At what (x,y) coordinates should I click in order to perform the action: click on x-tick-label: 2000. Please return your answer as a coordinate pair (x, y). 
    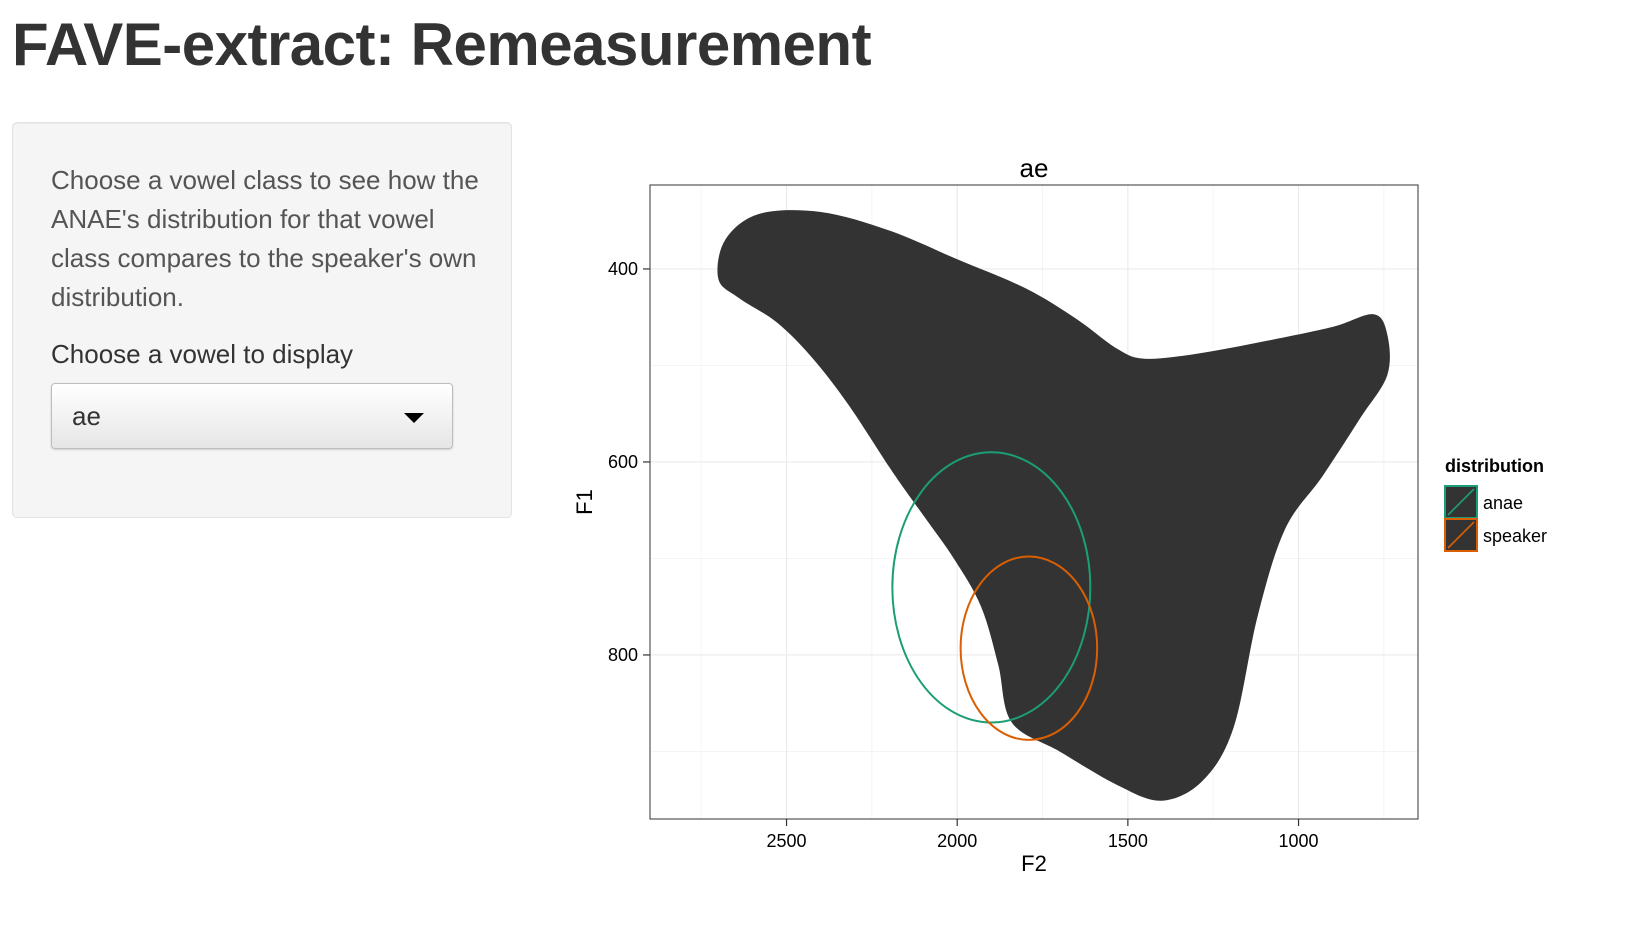
    Looking at the image, I should click on (957, 841).